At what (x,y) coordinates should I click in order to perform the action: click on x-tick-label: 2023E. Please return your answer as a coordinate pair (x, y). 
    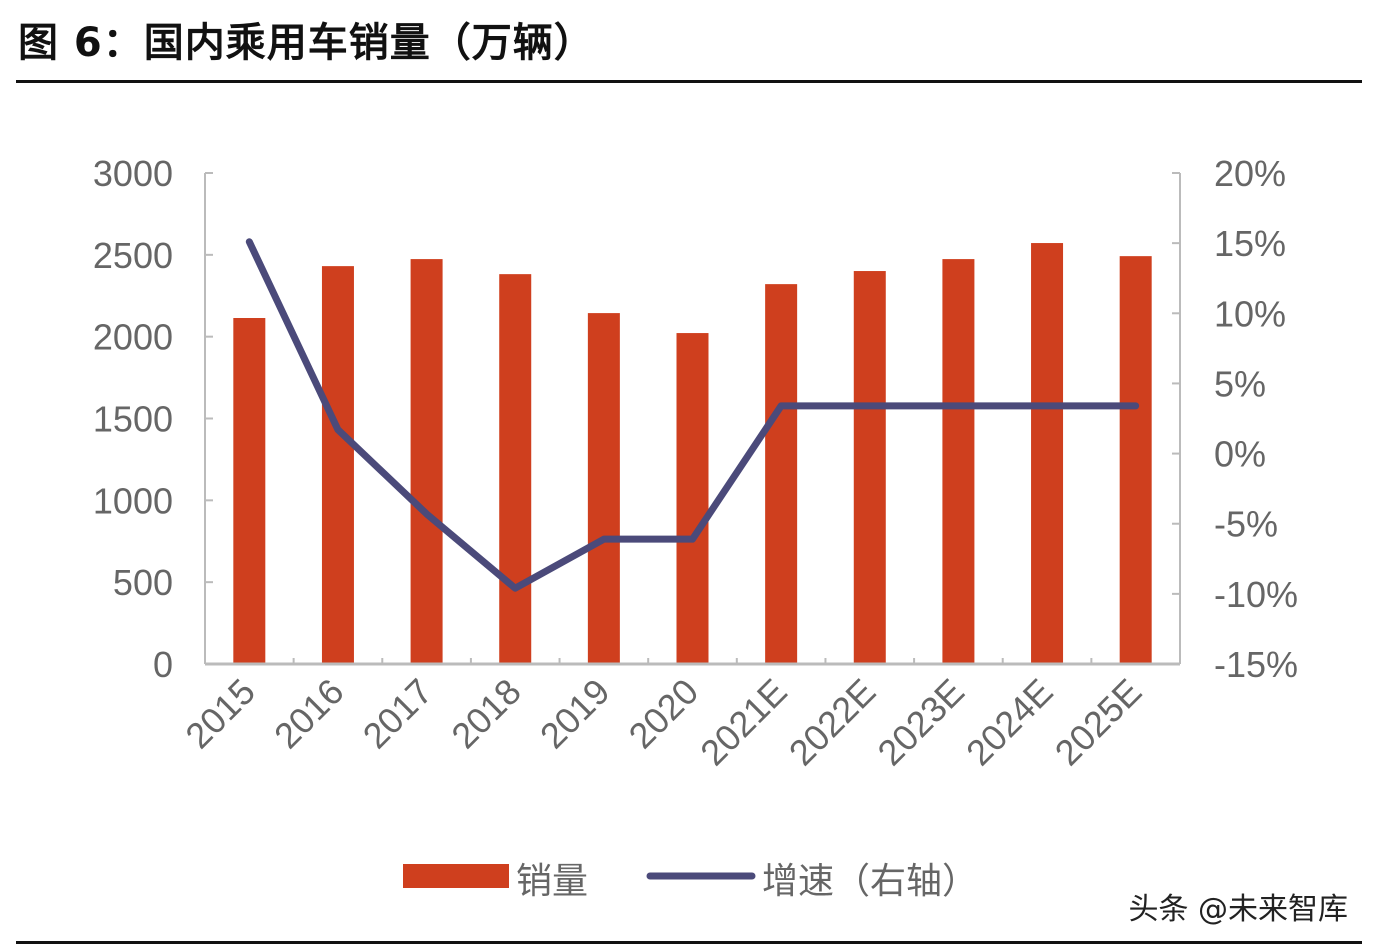
    Looking at the image, I should click on (920, 722).